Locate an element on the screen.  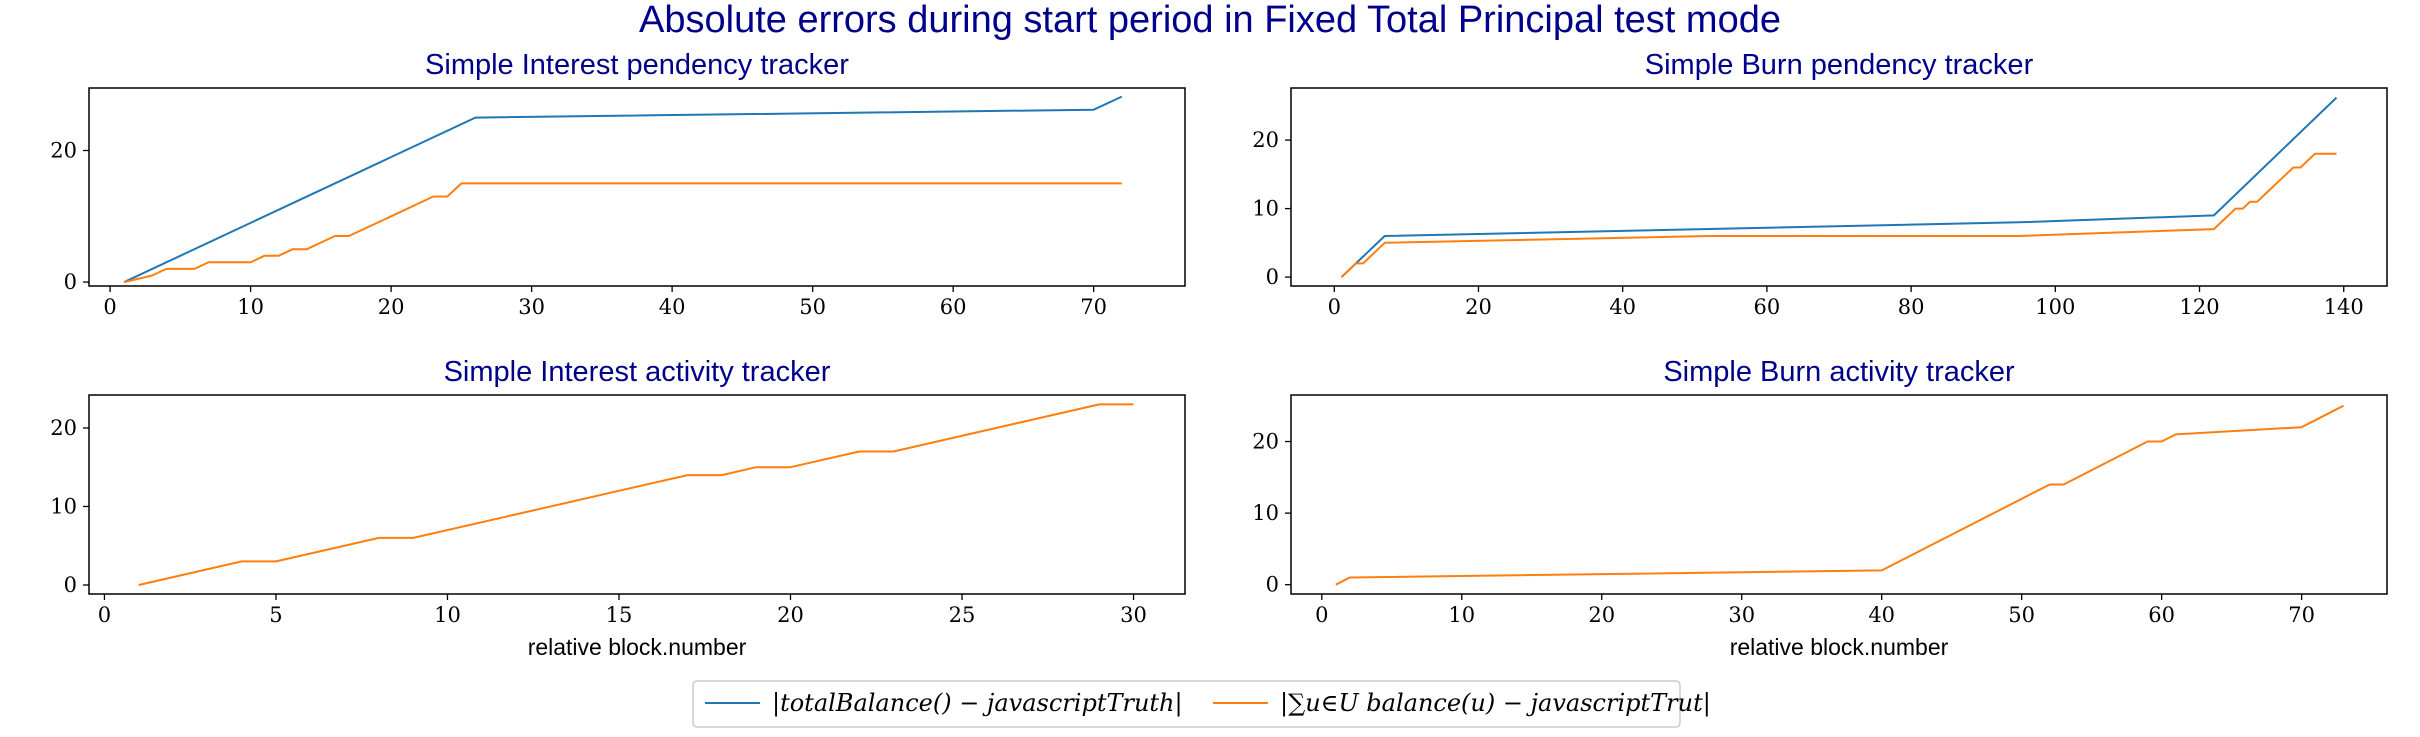
x-tick-label: 15 is located at coordinates (619, 615).